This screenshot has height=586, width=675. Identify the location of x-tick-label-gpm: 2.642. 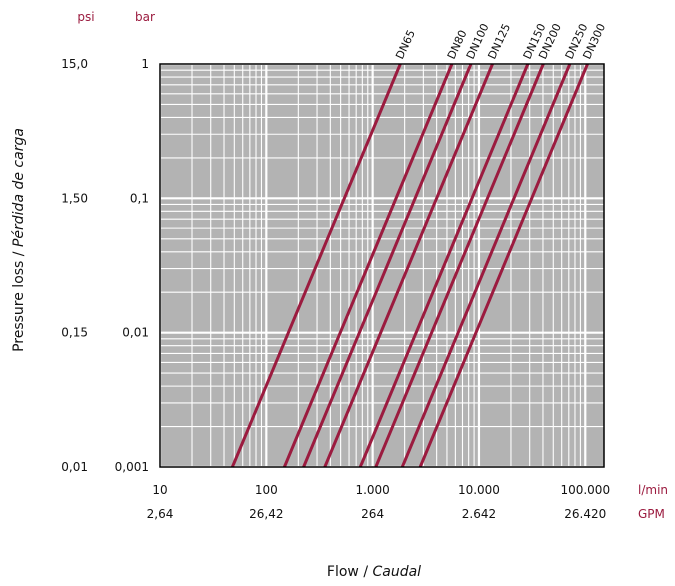
(479, 514).